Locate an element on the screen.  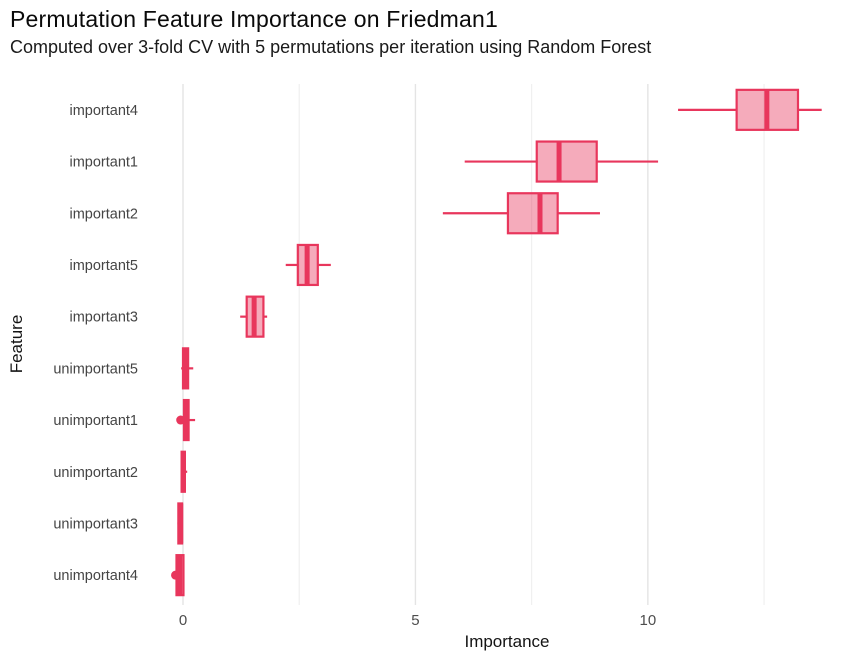
y-category-label: unimportant3 is located at coordinates (95, 524).